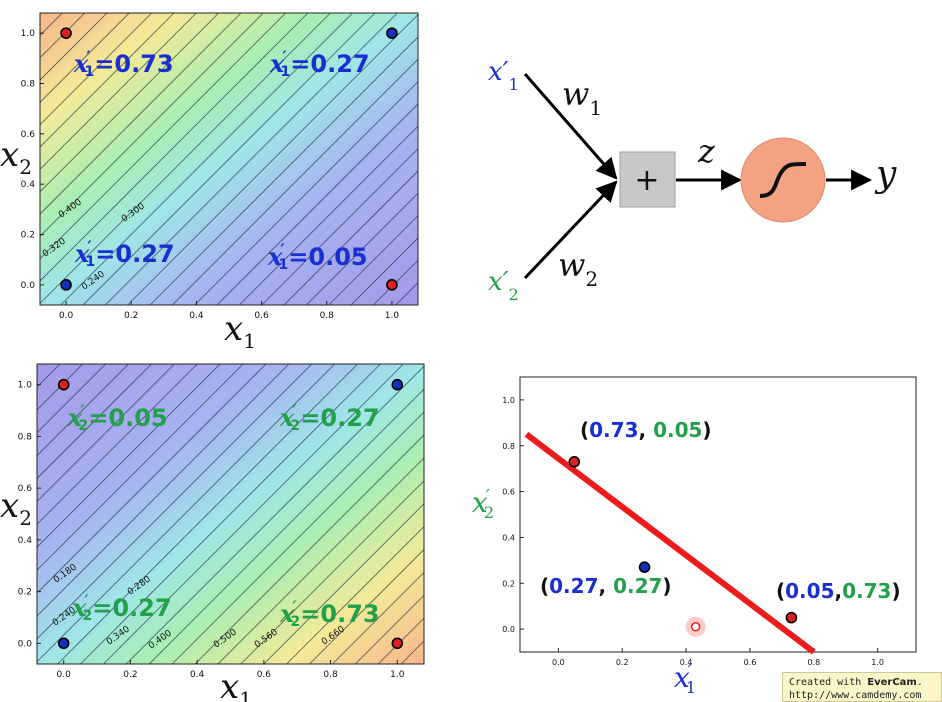  What do you see at coordinates (855, 695) in the screenshot?
I see `watermark-url: http://www.camdemy.com` at bounding box center [855, 695].